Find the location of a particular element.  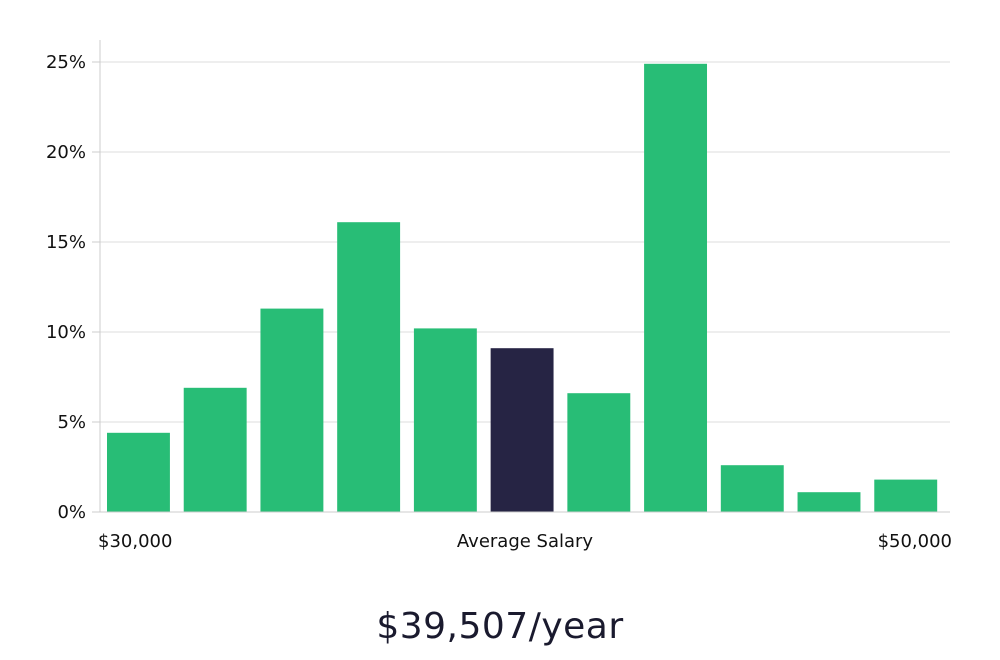

y-tick-label: 15% is located at coordinates (66, 242).